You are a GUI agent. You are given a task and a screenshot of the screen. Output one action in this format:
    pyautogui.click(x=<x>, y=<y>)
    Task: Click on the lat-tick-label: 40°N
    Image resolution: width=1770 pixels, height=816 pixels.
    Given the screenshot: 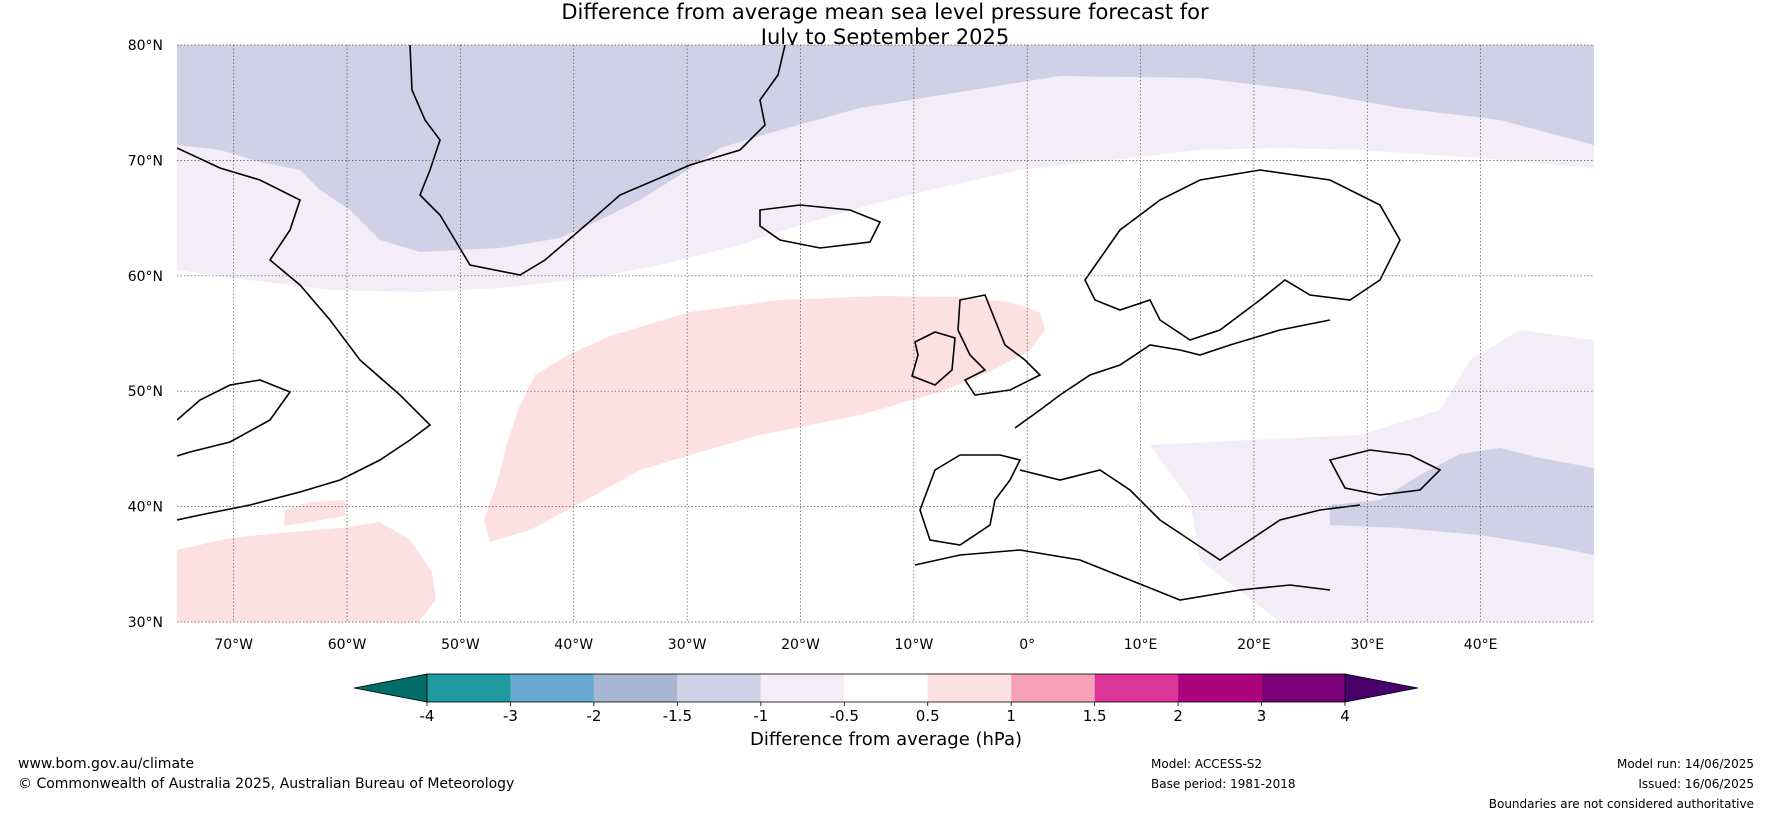 What is the action you would take?
    pyautogui.click(x=145, y=508)
    